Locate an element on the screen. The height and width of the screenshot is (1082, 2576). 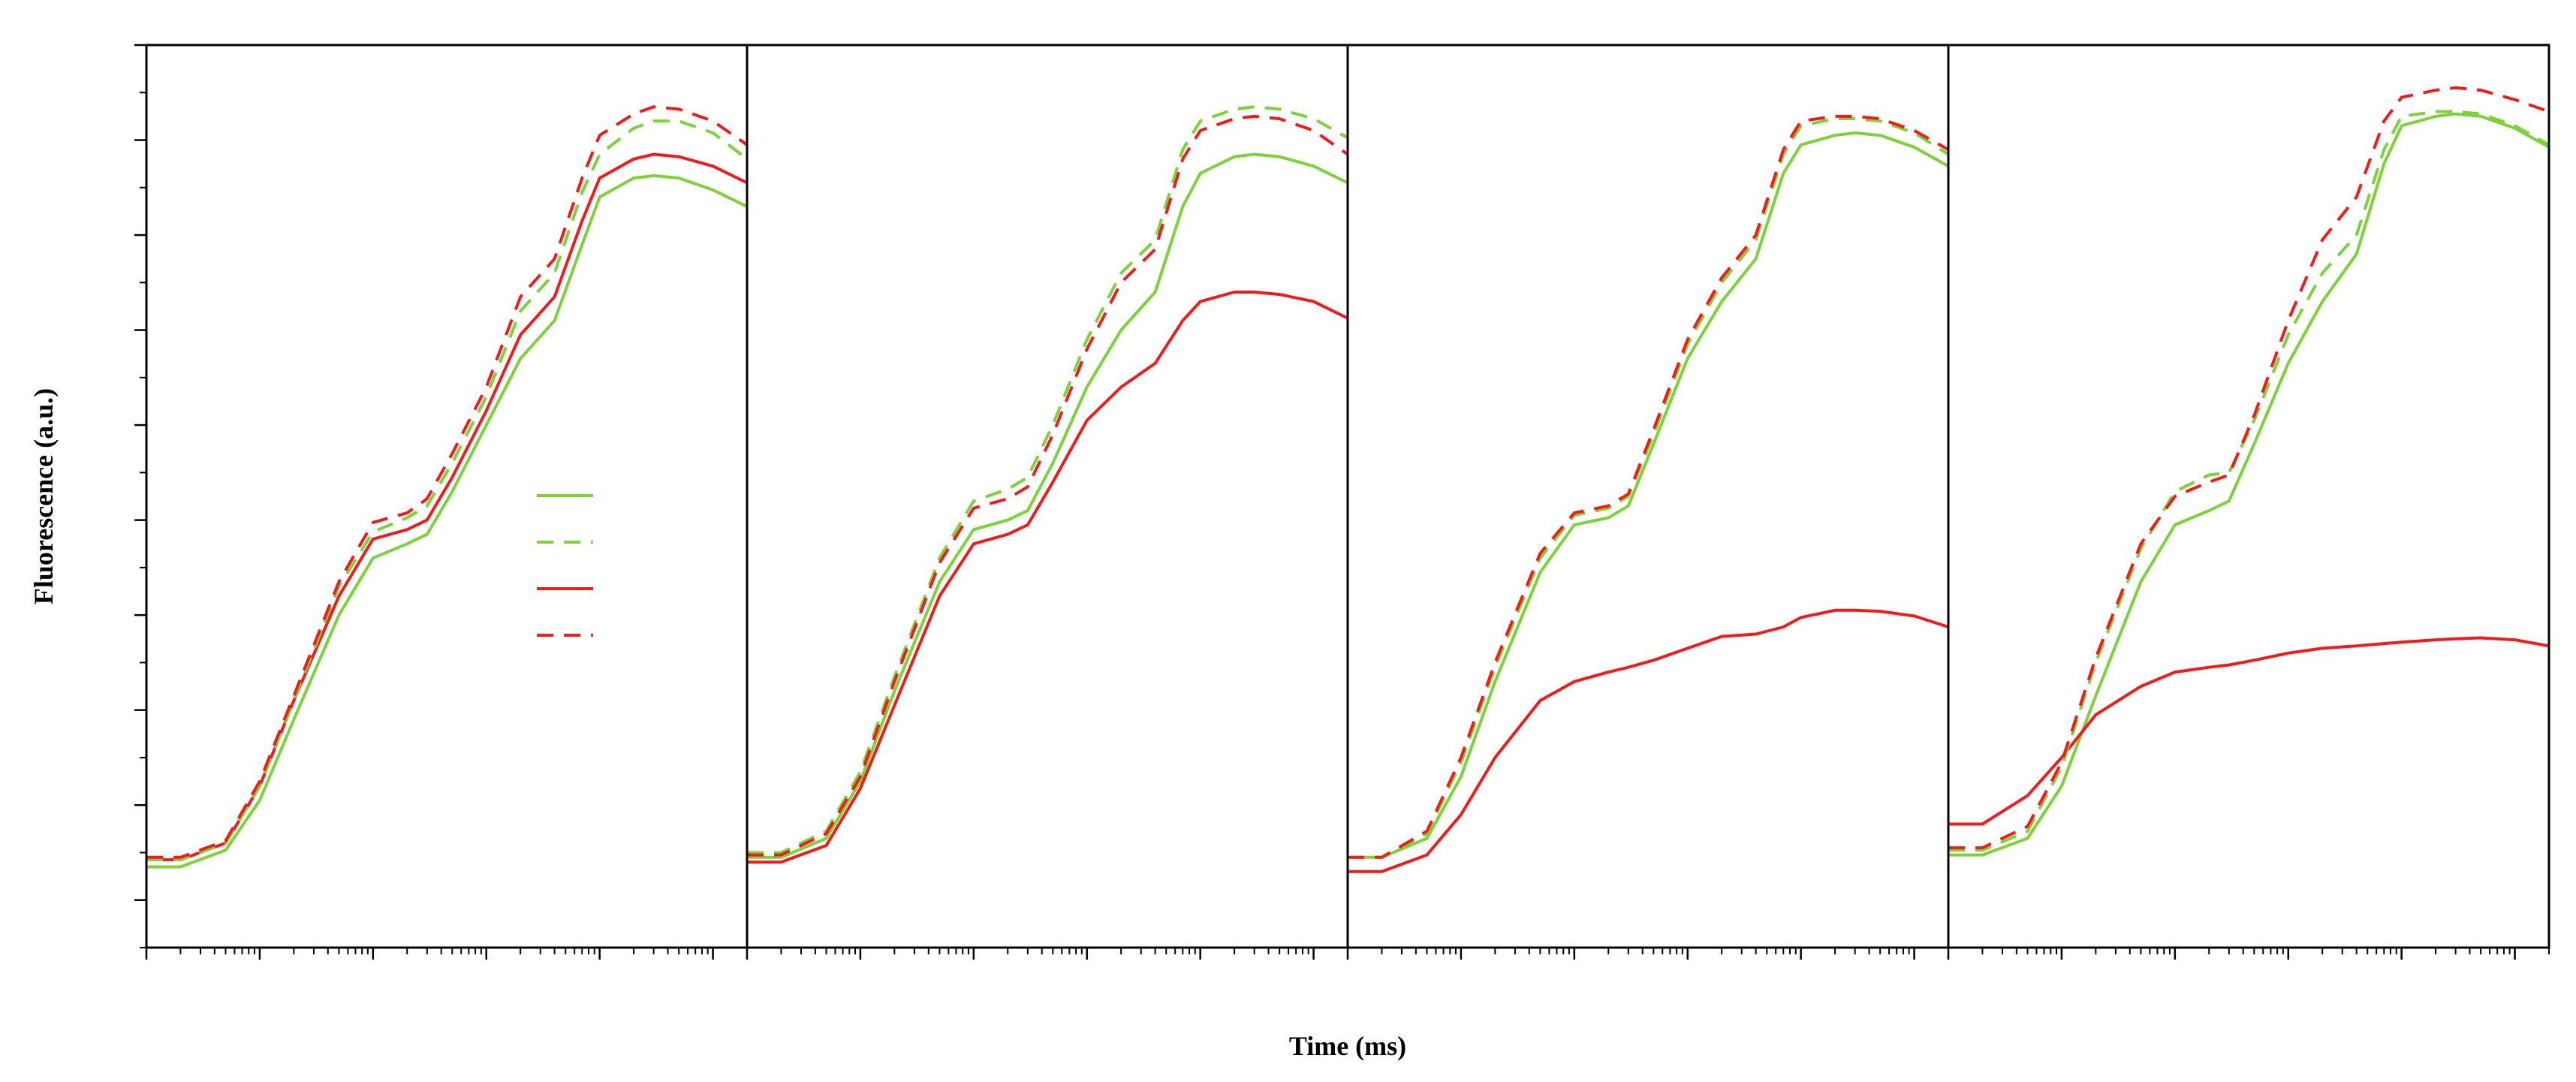
legend is located at coordinates (565, 565).